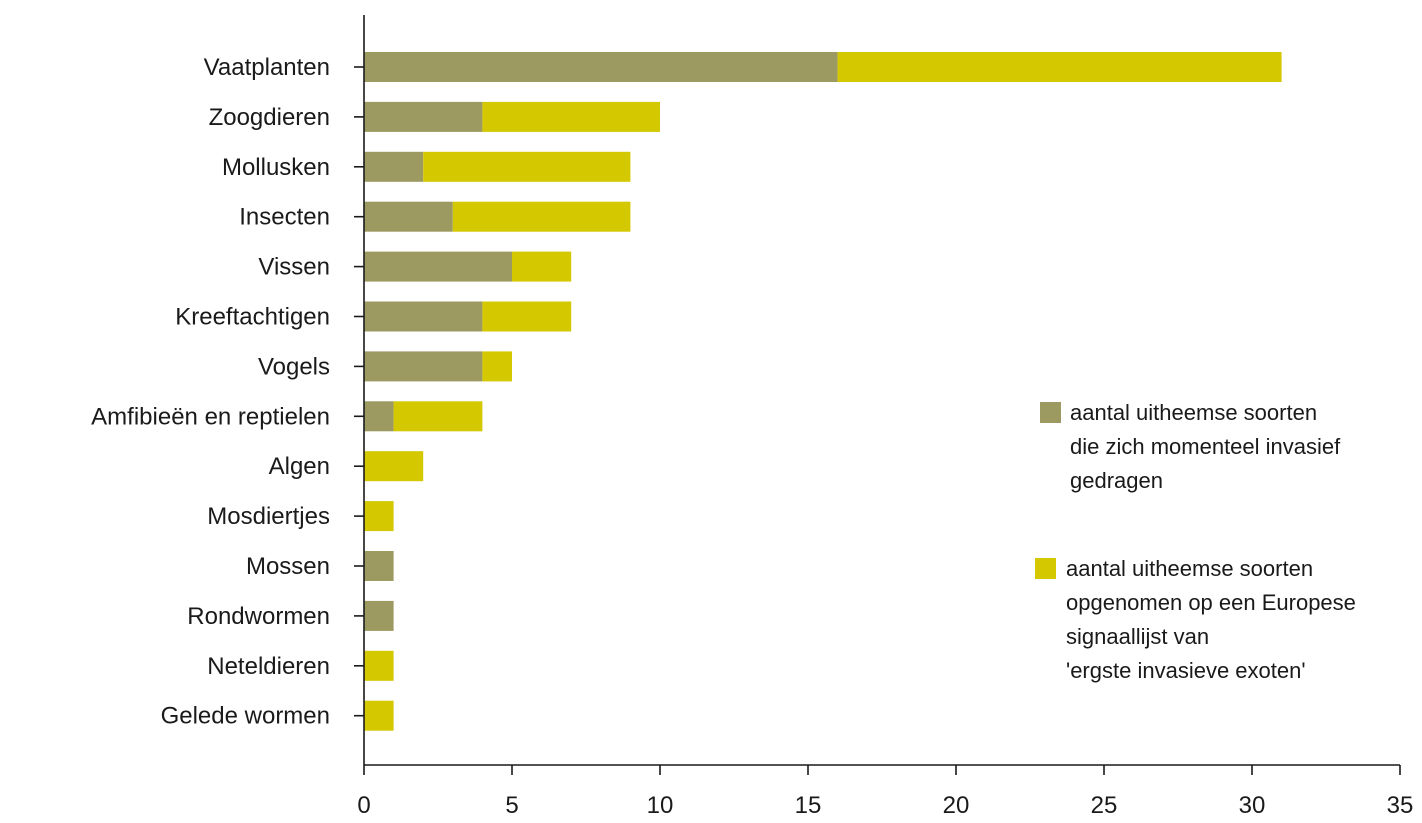  I want to click on x-axis-ticks: 0 5 10 15 20 25 30 35, so click(885, 792).